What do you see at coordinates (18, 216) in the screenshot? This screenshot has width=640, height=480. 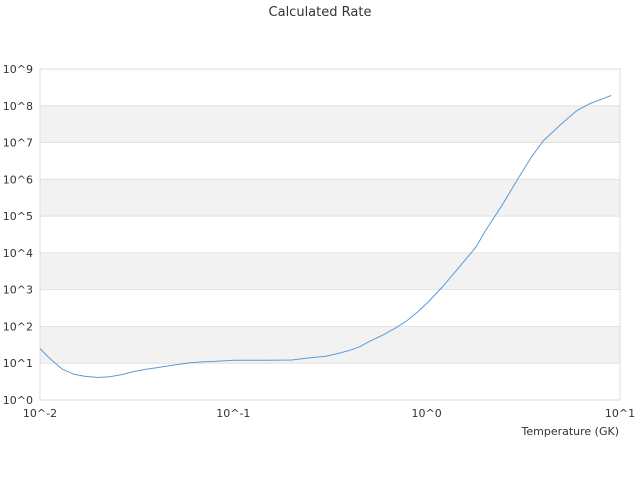 I see `y-tick-label: 10^5` at bounding box center [18, 216].